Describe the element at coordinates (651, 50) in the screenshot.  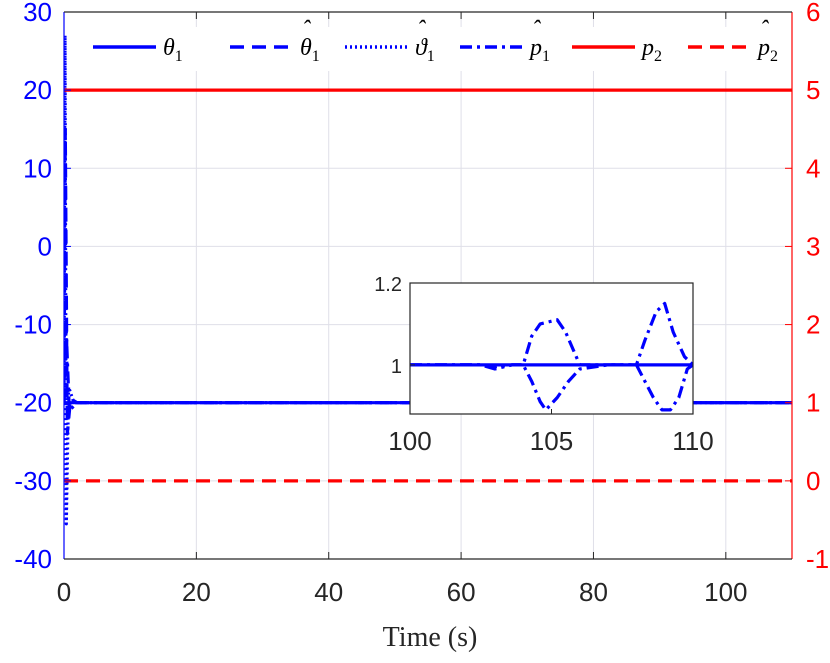
I see `legend-label-4: p2` at that location.